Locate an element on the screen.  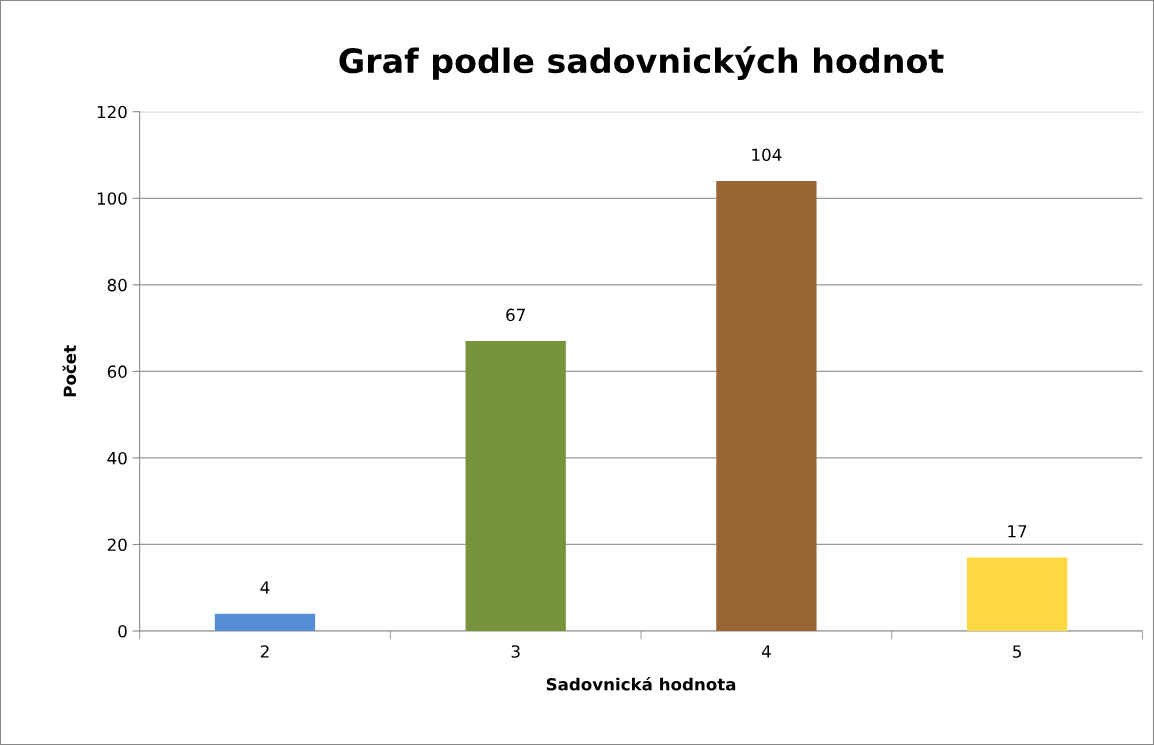
y-tick-label: 60 is located at coordinates (117, 371).